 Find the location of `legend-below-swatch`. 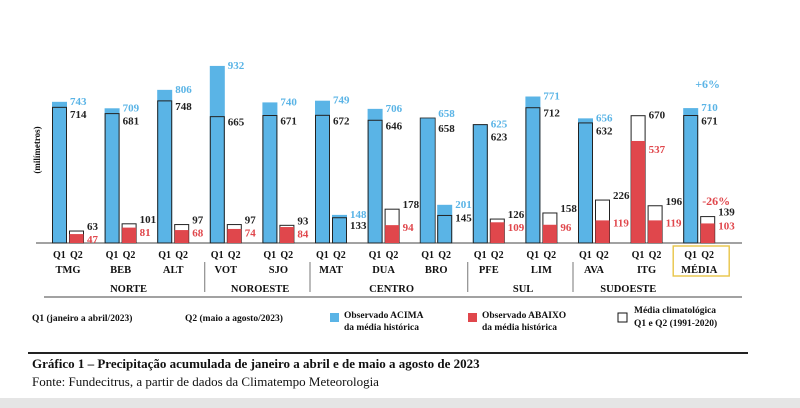

legend-below-swatch is located at coordinates (472, 317).